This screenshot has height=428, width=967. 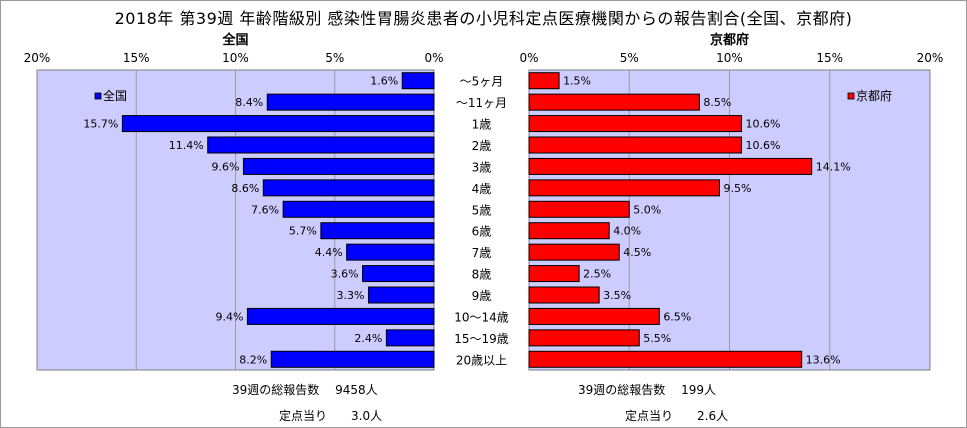 I want to click on category-label: 5歳, so click(x=482, y=210).